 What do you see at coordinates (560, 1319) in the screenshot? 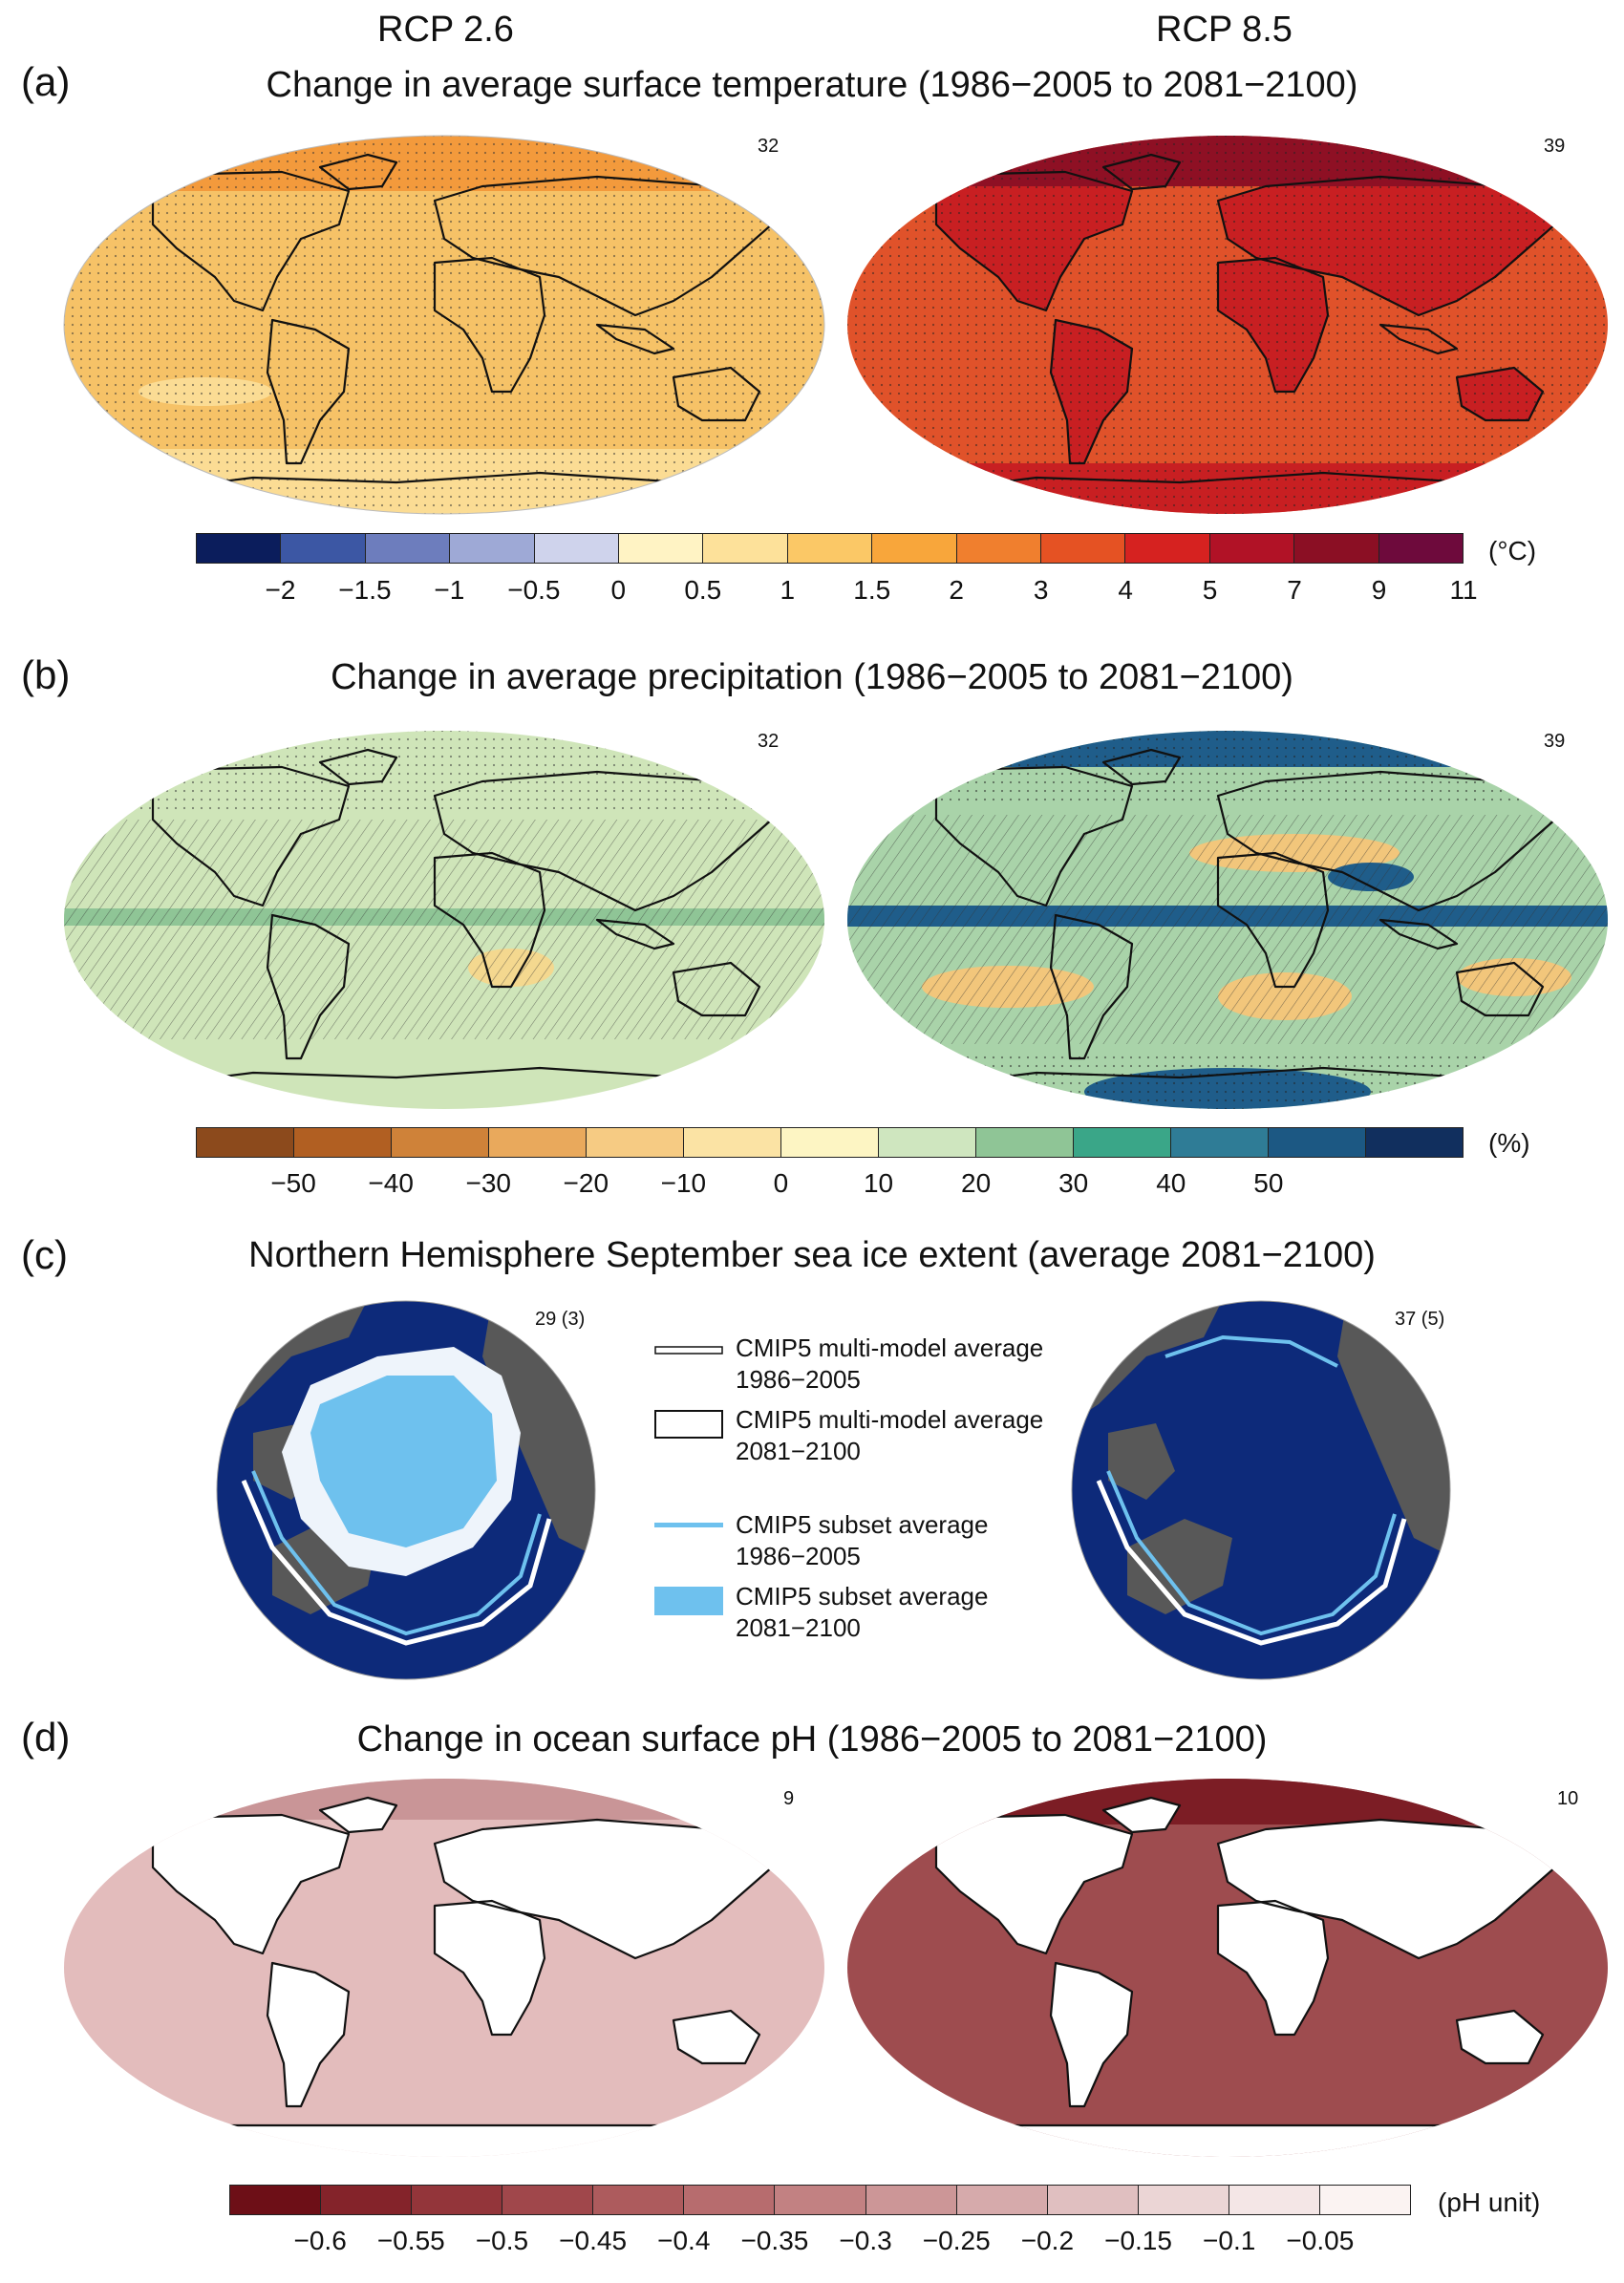
I see `panel-c-count-left: 29 (3)` at bounding box center [560, 1319].